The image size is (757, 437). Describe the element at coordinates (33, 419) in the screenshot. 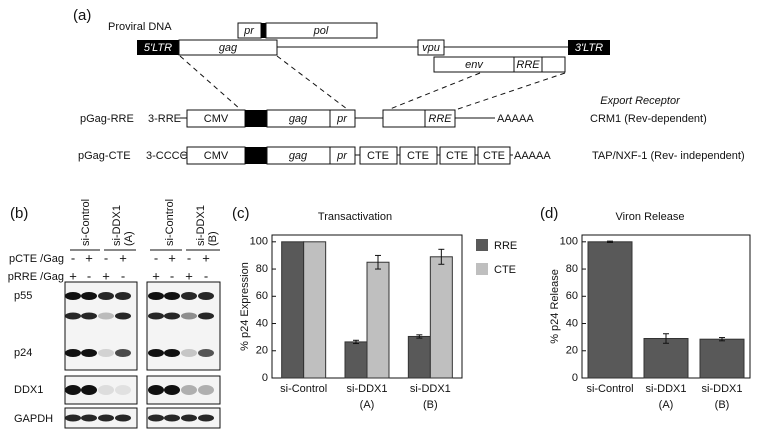

I see `band-label: GAPDH` at that location.